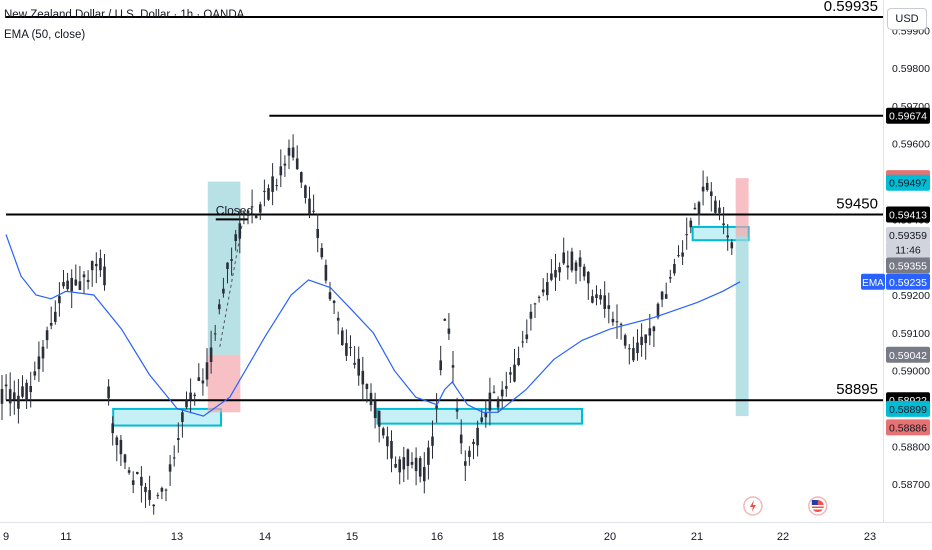 The image size is (932, 550). I want to click on ema-tag-bg, so click(873, 281).